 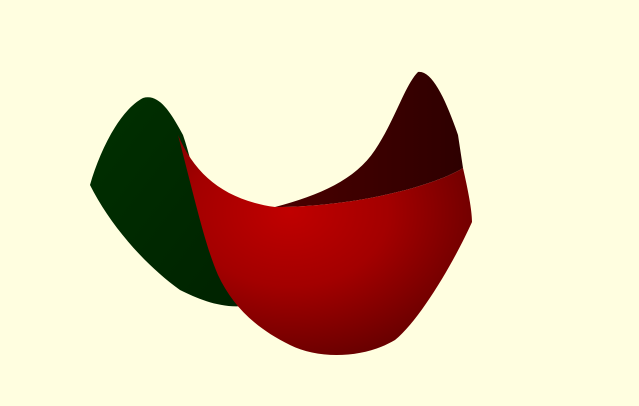 I want to click on surface-back-face, so click(x=170, y=202).